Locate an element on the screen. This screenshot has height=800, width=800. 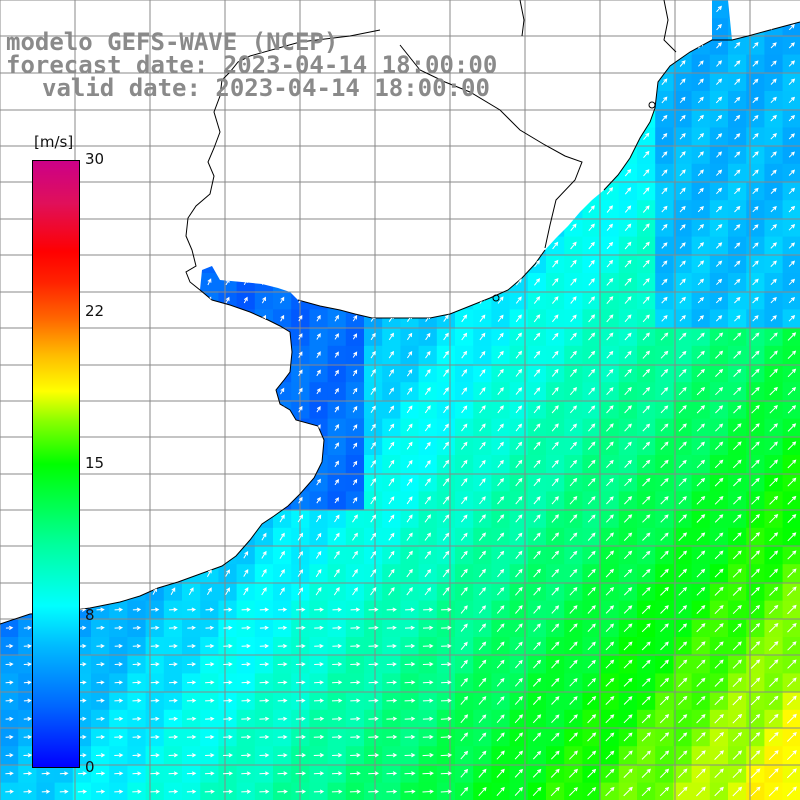
valid-date: valid date: 2023-04-14 18:00:00 is located at coordinates (266, 88).